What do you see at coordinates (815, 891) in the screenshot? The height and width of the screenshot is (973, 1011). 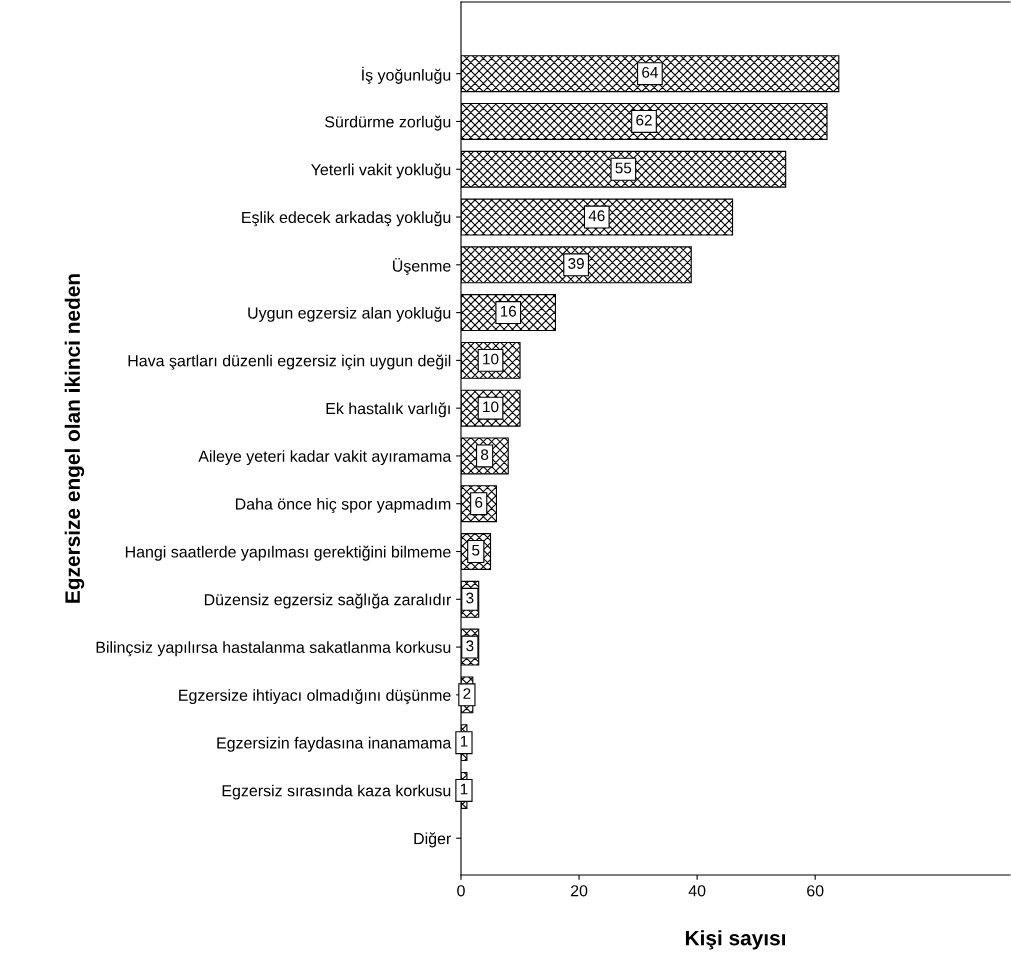 I see `x-tick-label: 60` at bounding box center [815, 891].